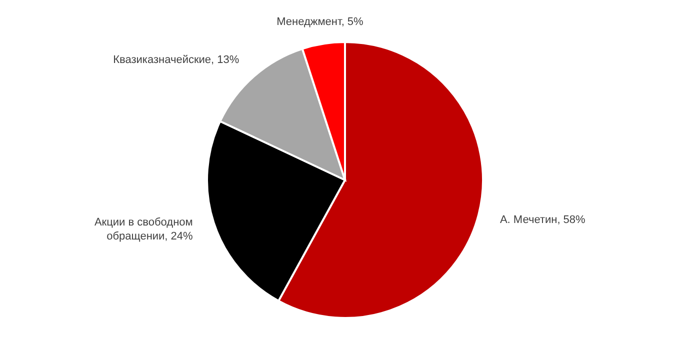 The image size is (680, 351). I want to click on slice-label: А. Мечетин, 58%, so click(543, 220).